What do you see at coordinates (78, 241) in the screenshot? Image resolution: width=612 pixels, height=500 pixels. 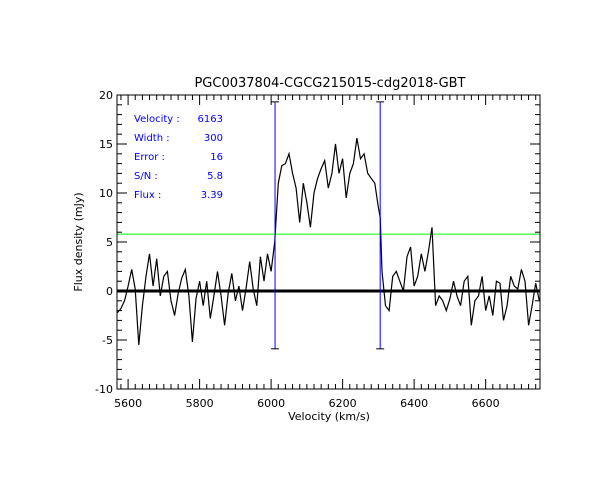 I see `y-axis-label: Flux density (mJy)` at bounding box center [78, 241].